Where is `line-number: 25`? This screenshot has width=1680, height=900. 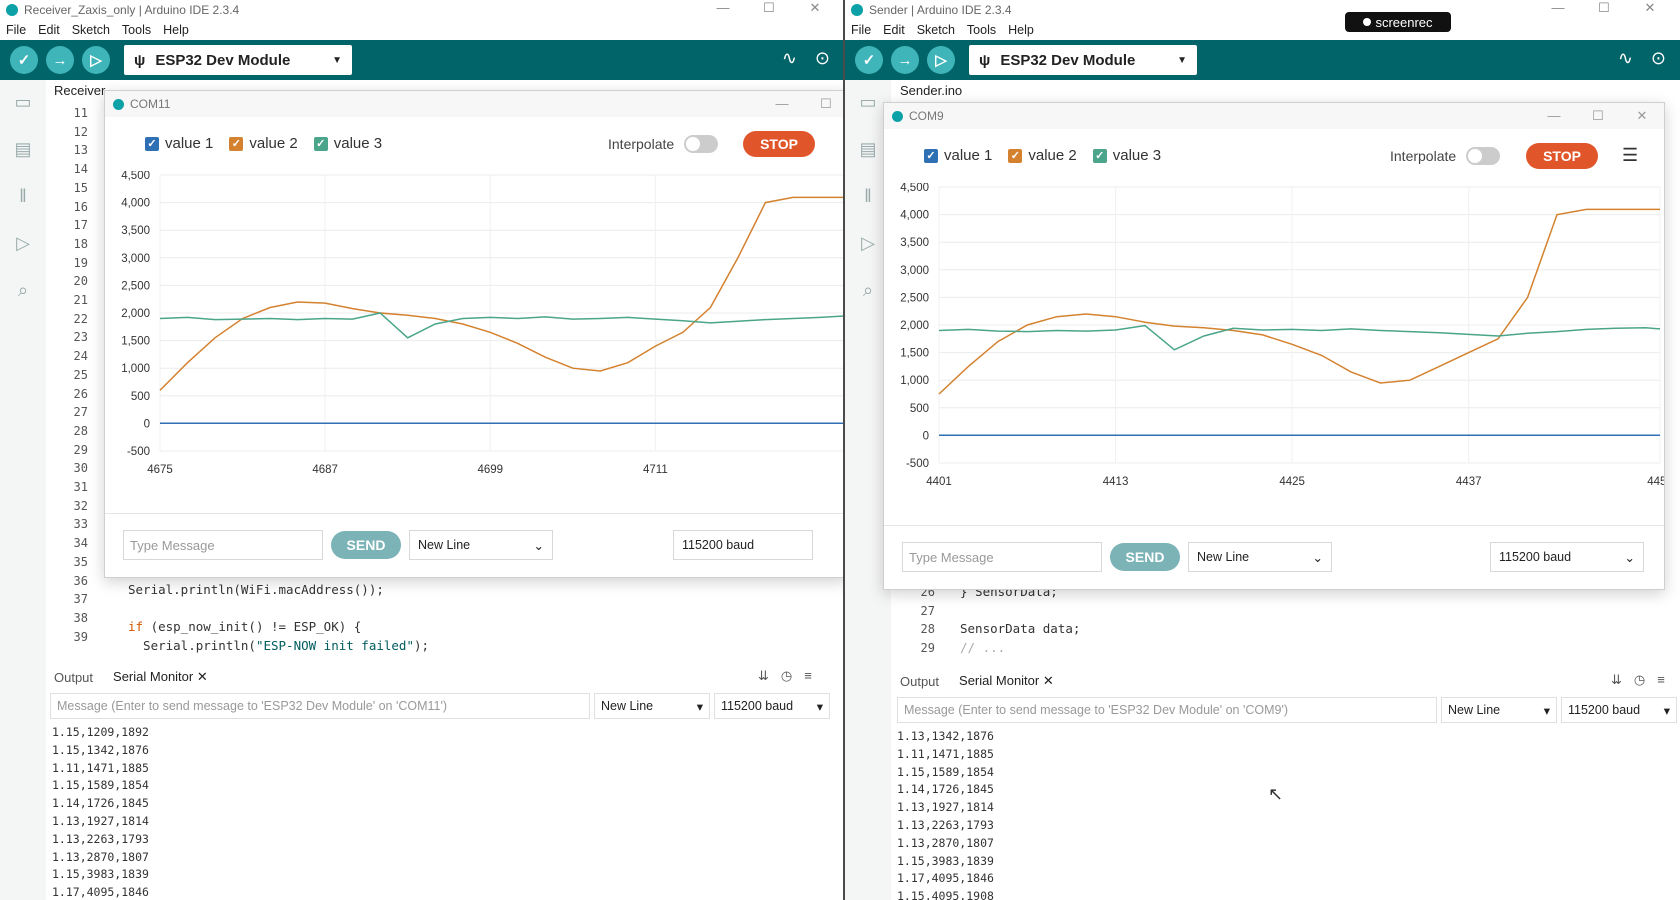
line-number: 25 is located at coordinates (80, 374).